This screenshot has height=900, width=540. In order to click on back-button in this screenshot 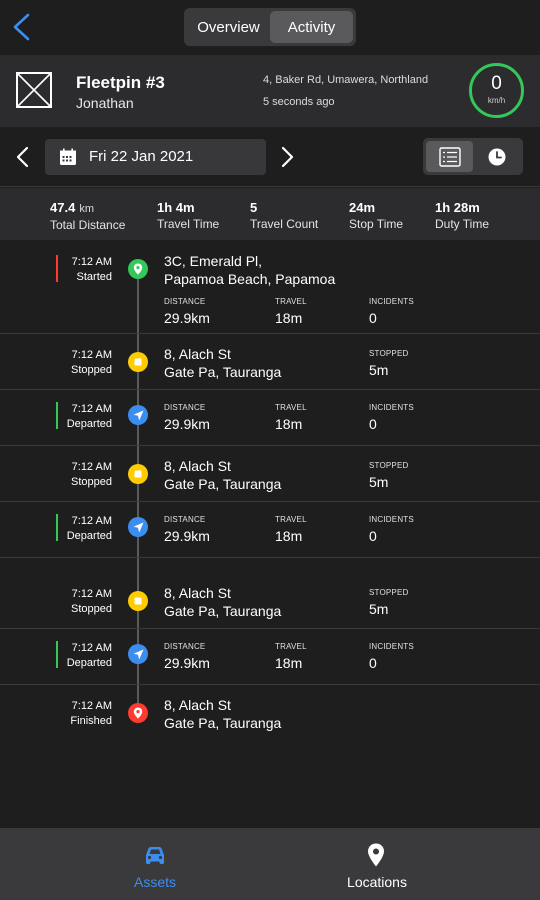, I will do `click(22, 27)`.